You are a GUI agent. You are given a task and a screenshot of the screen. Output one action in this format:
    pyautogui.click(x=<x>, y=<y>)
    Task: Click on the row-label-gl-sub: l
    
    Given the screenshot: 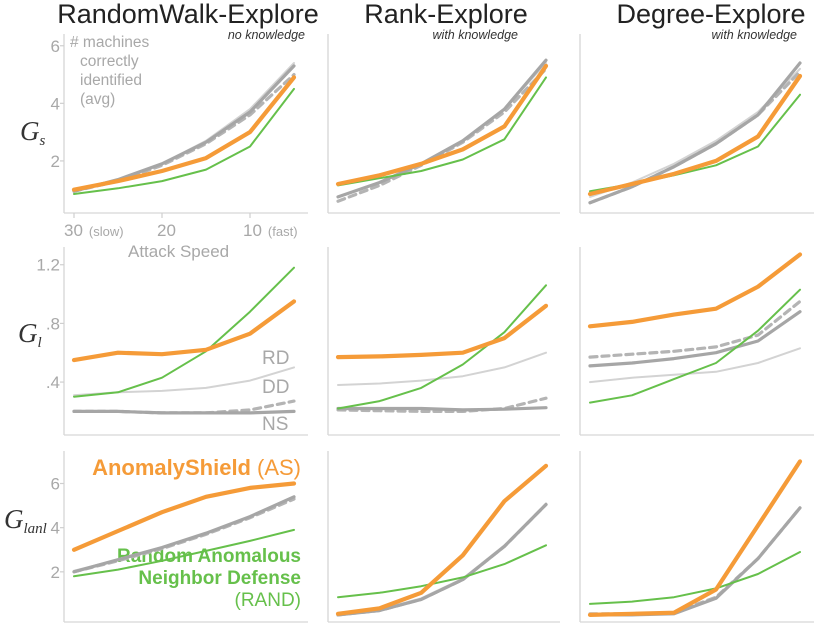 What is the action you would take?
    pyautogui.click(x=40, y=343)
    